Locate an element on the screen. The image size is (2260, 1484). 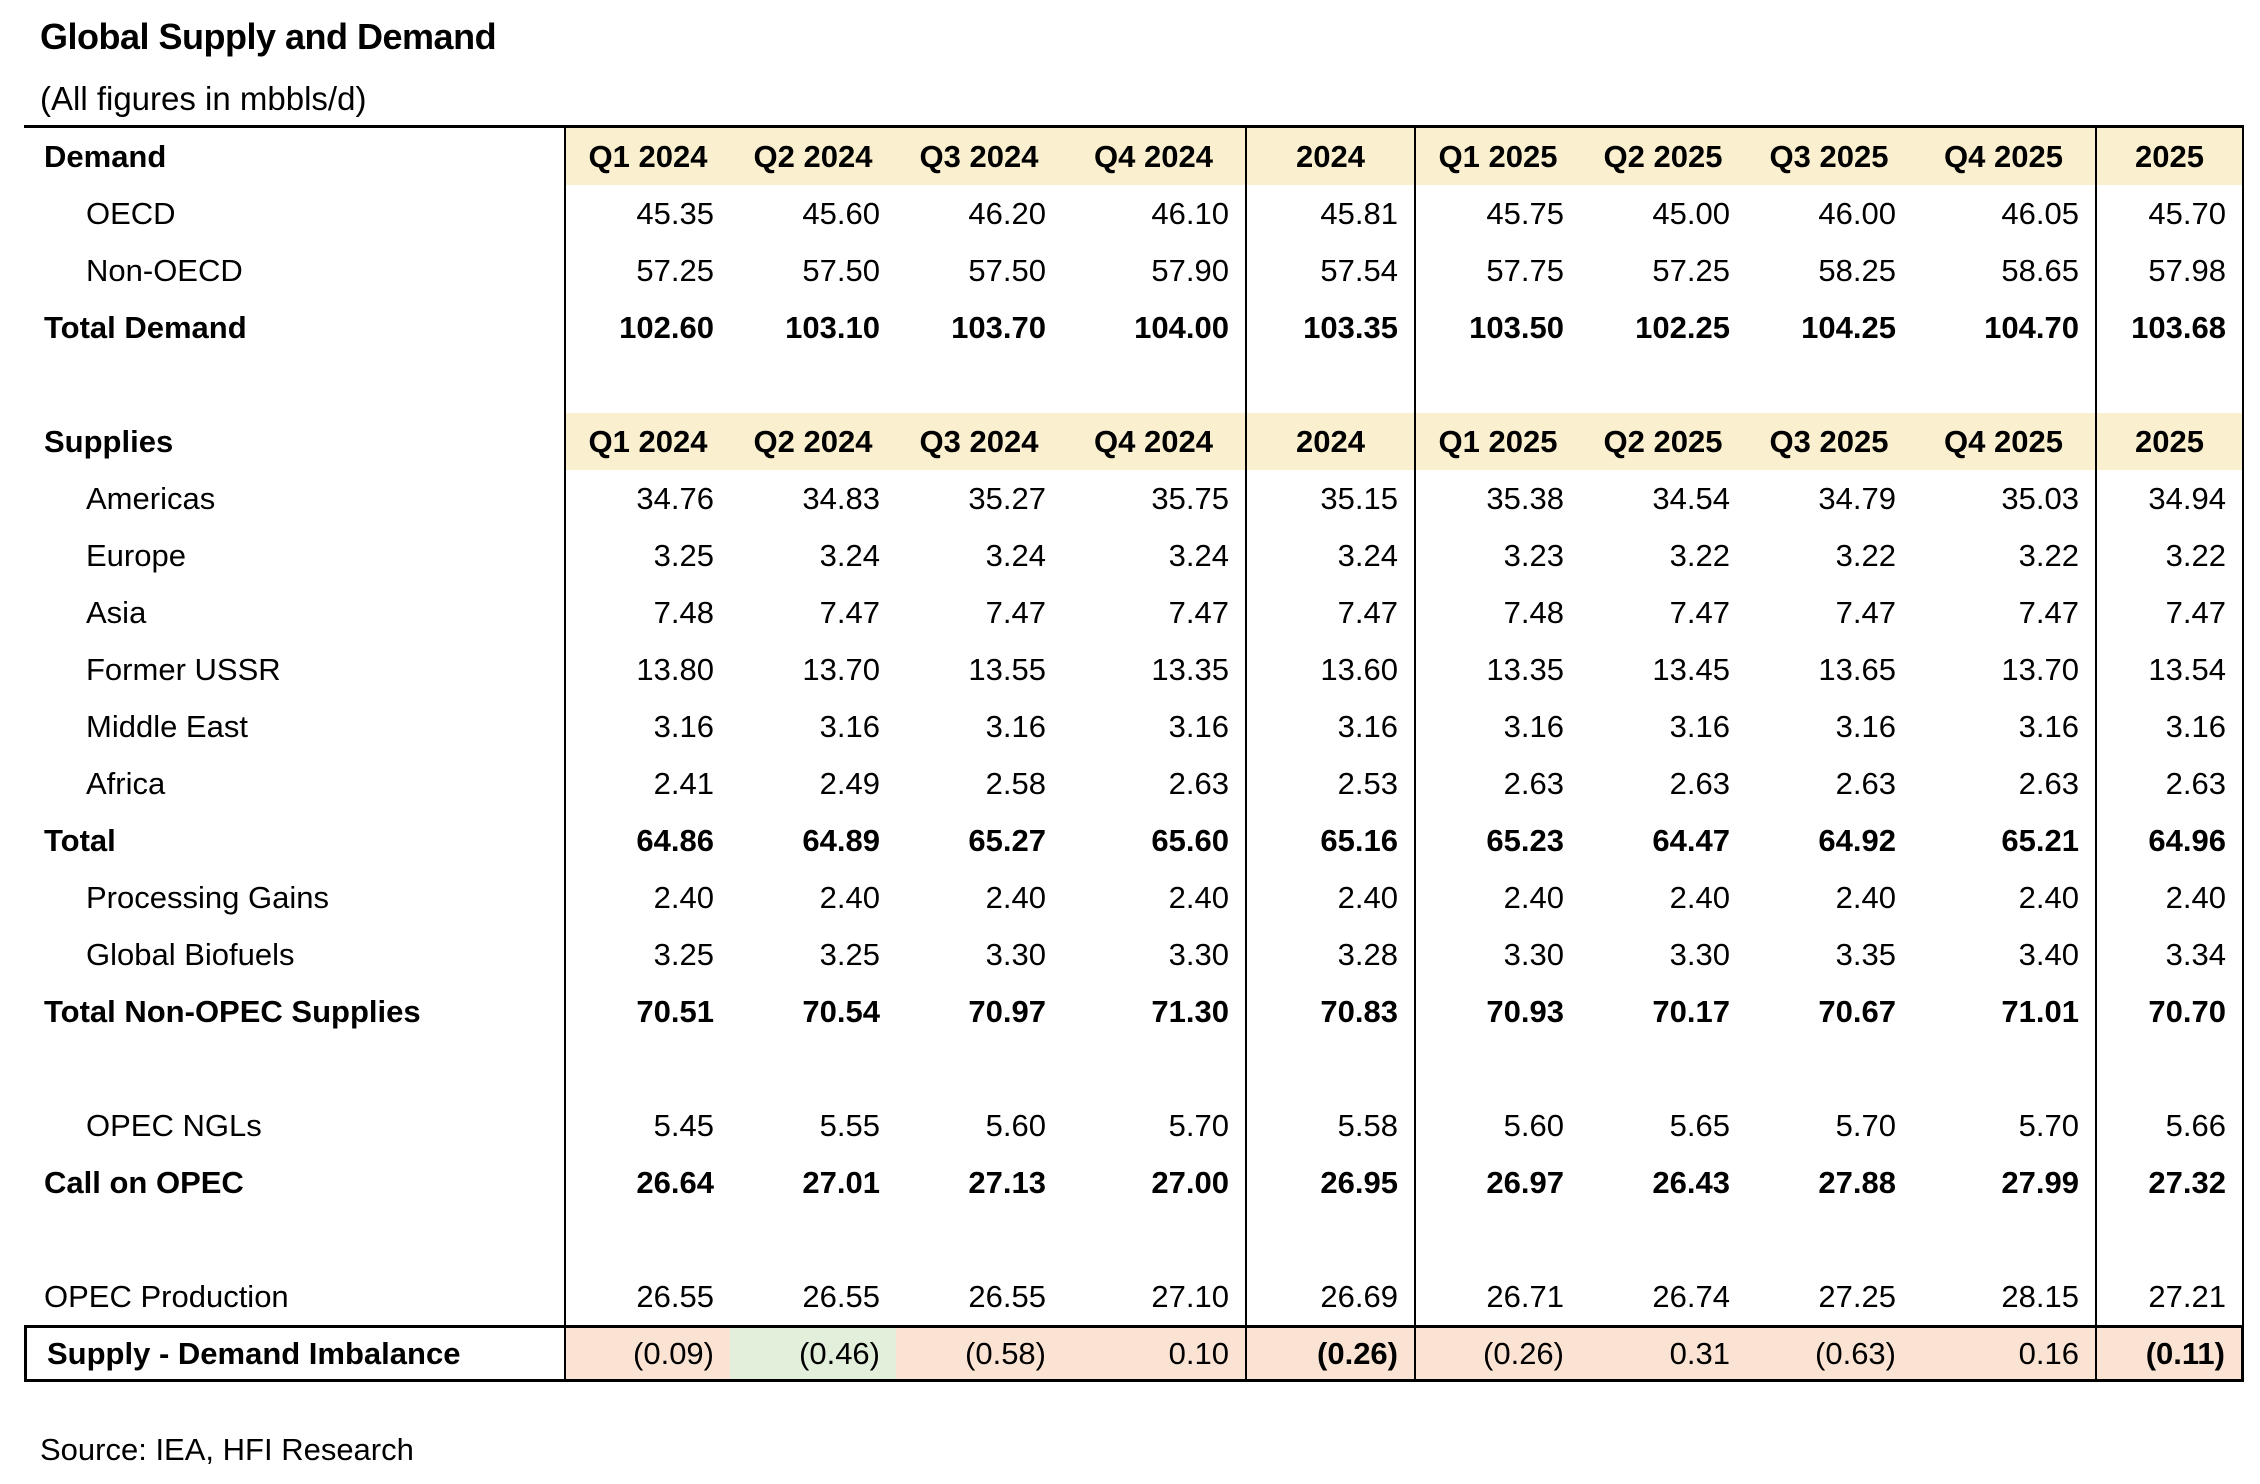
africa-value: 2.41 is located at coordinates (647, 783).